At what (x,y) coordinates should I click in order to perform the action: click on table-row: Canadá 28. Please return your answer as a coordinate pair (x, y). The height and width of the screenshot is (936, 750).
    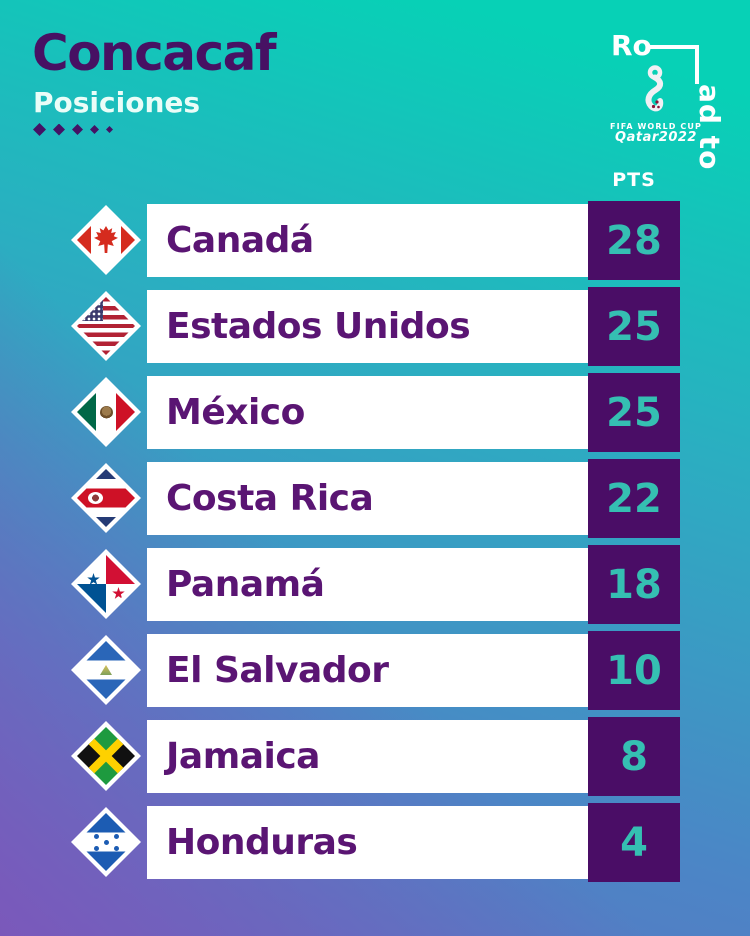
    Looking at the image, I should click on (375, 244).